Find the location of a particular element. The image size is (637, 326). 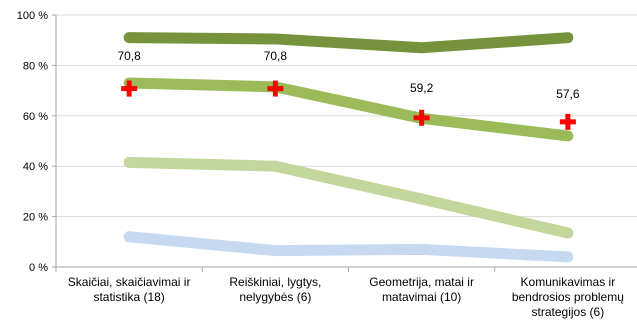

y-tick-label: 40 % is located at coordinates (35, 167).